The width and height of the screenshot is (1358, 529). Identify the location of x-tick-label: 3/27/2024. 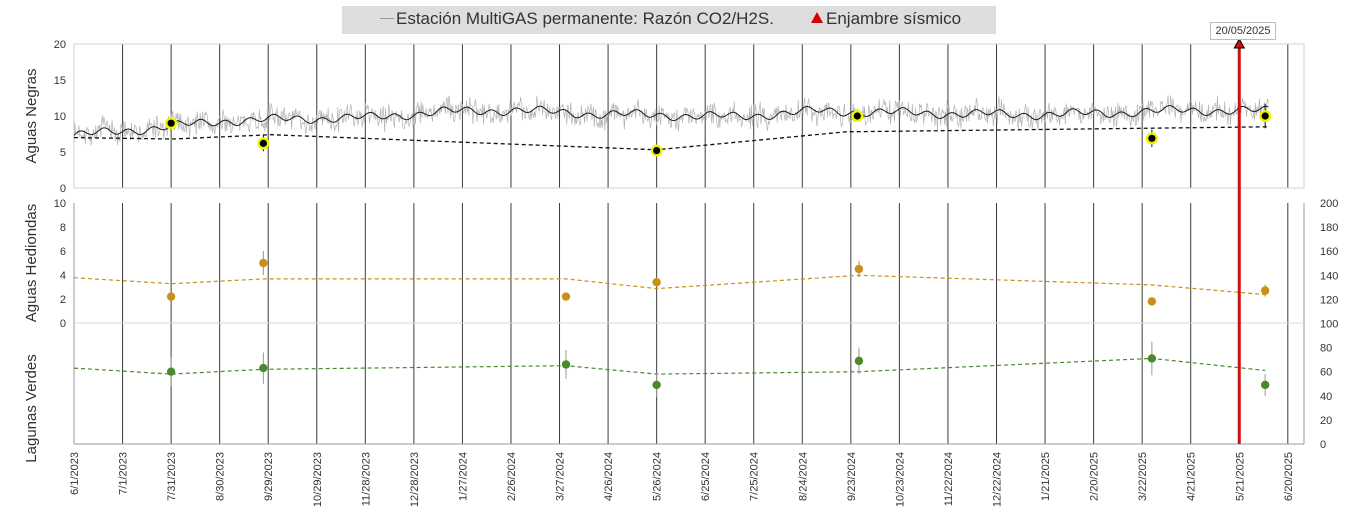
(561, 476).